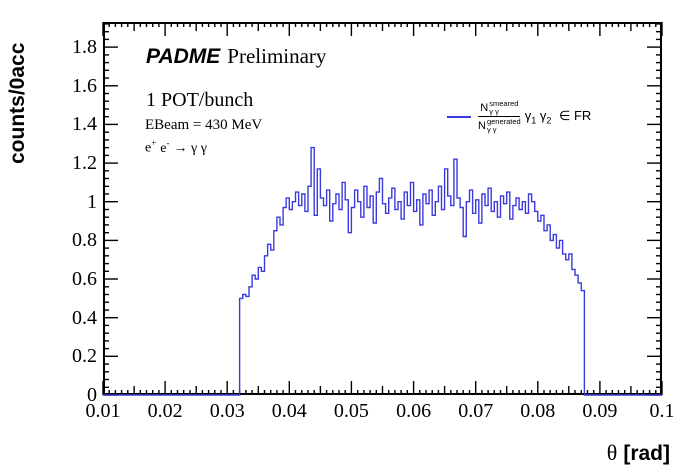  What do you see at coordinates (84, 356) in the screenshot?
I see `y-tick-label: 0.2` at bounding box center [84, 356].